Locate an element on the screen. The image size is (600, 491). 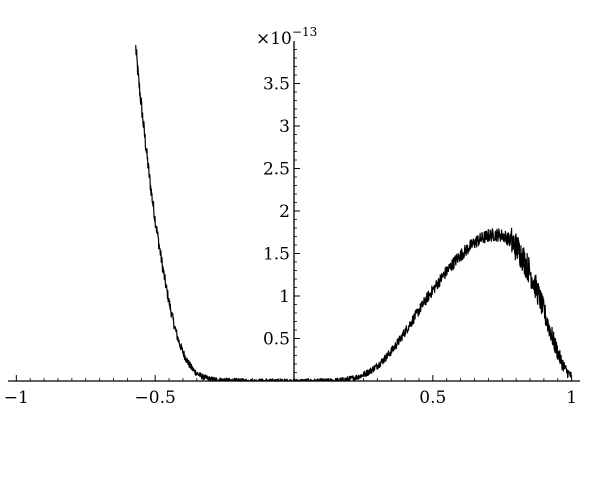
y-tick-label: 3 is located at coordinates (284, 127).